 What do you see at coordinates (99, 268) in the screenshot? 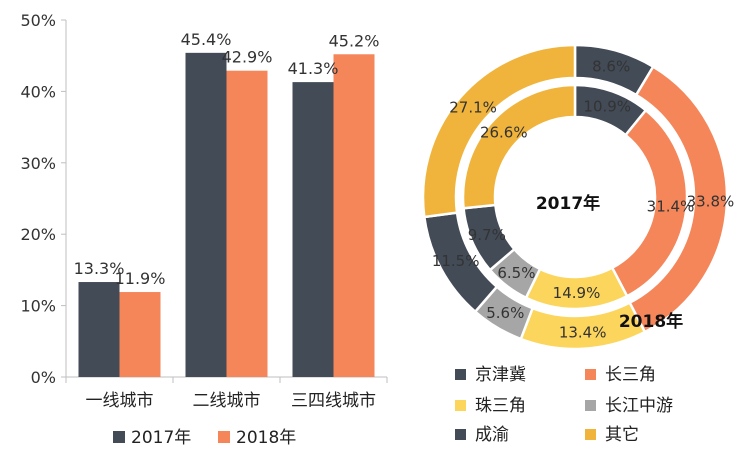
I see `bar-value-label: 13.3%` at bounding box center [99, 268].